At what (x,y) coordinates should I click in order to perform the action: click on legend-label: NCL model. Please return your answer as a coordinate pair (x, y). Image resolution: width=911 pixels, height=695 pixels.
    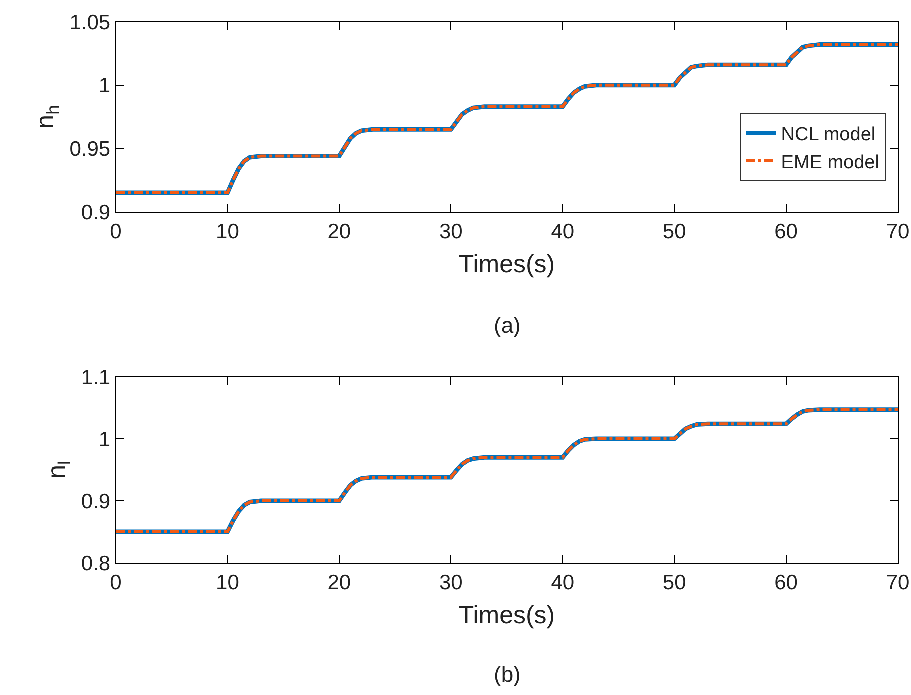
    Looking at the image, I should click on (828, 135).